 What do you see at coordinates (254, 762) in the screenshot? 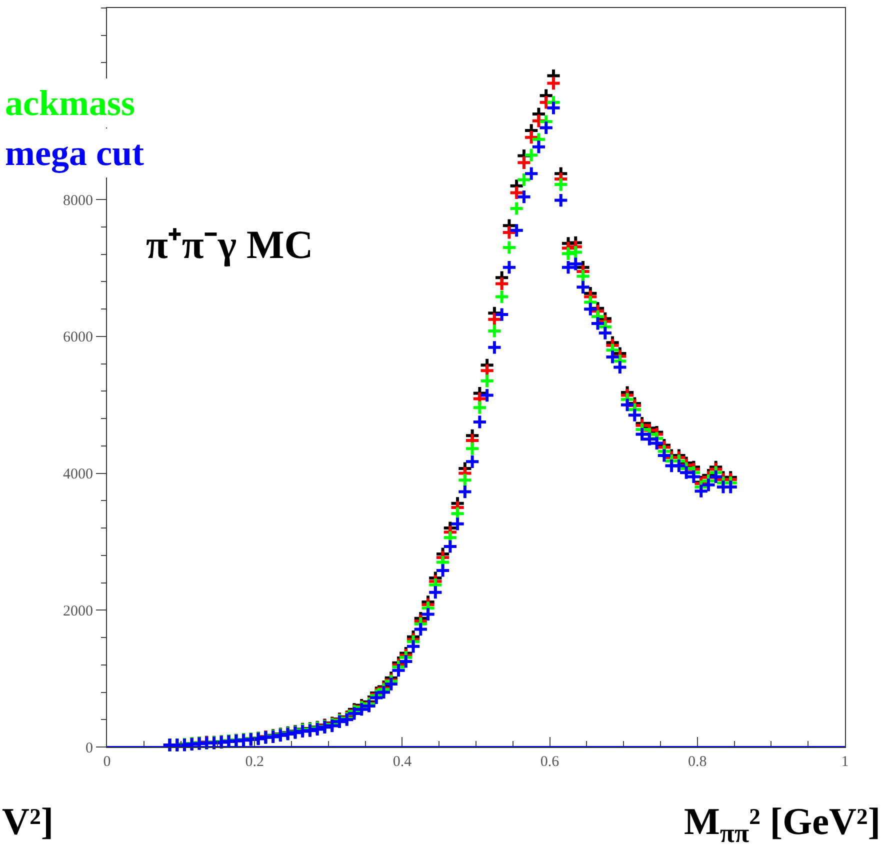
I see `x-tick-label: 0.2` at bounding box center [254, 762].